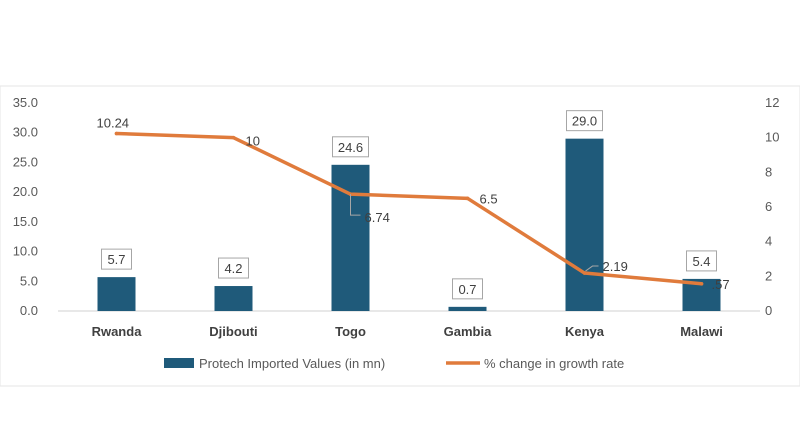 This screenshot has height=435, width=800. I want to click on category-label: Djibouti, so click(233, 331).